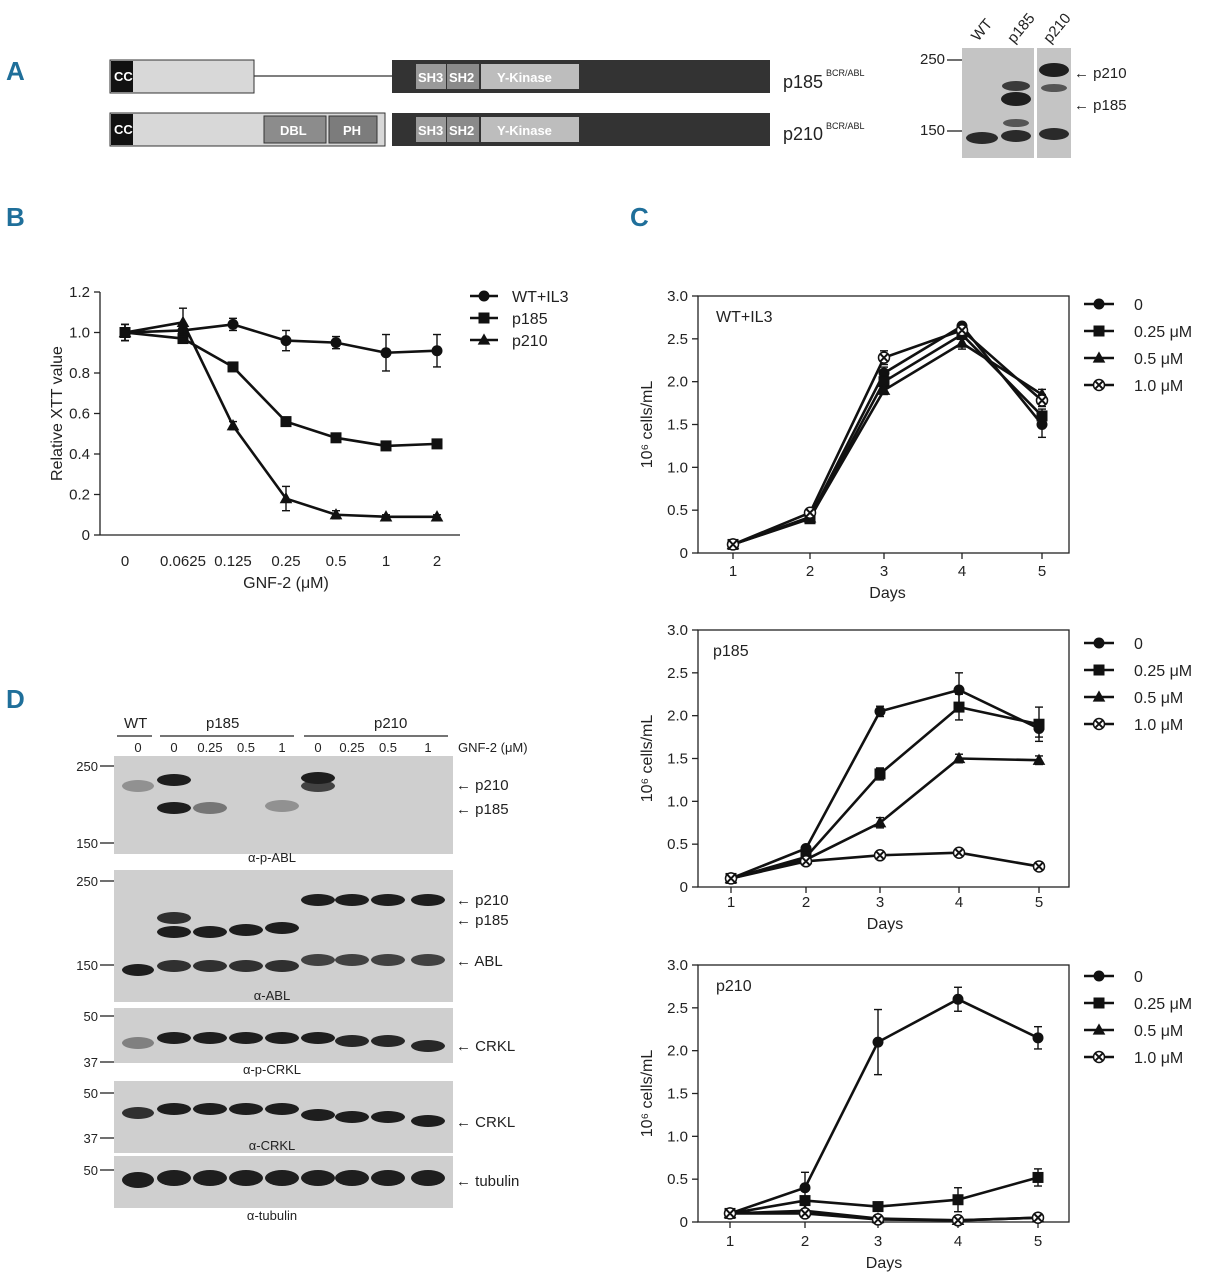 Image resolution: width=1209 pixels, height=1280 pixels. What do you see at coordinates (1158, 1058) in the screenshot?
I see `legend-label: 1.0 μM` at bounding box center [1158, 1058].